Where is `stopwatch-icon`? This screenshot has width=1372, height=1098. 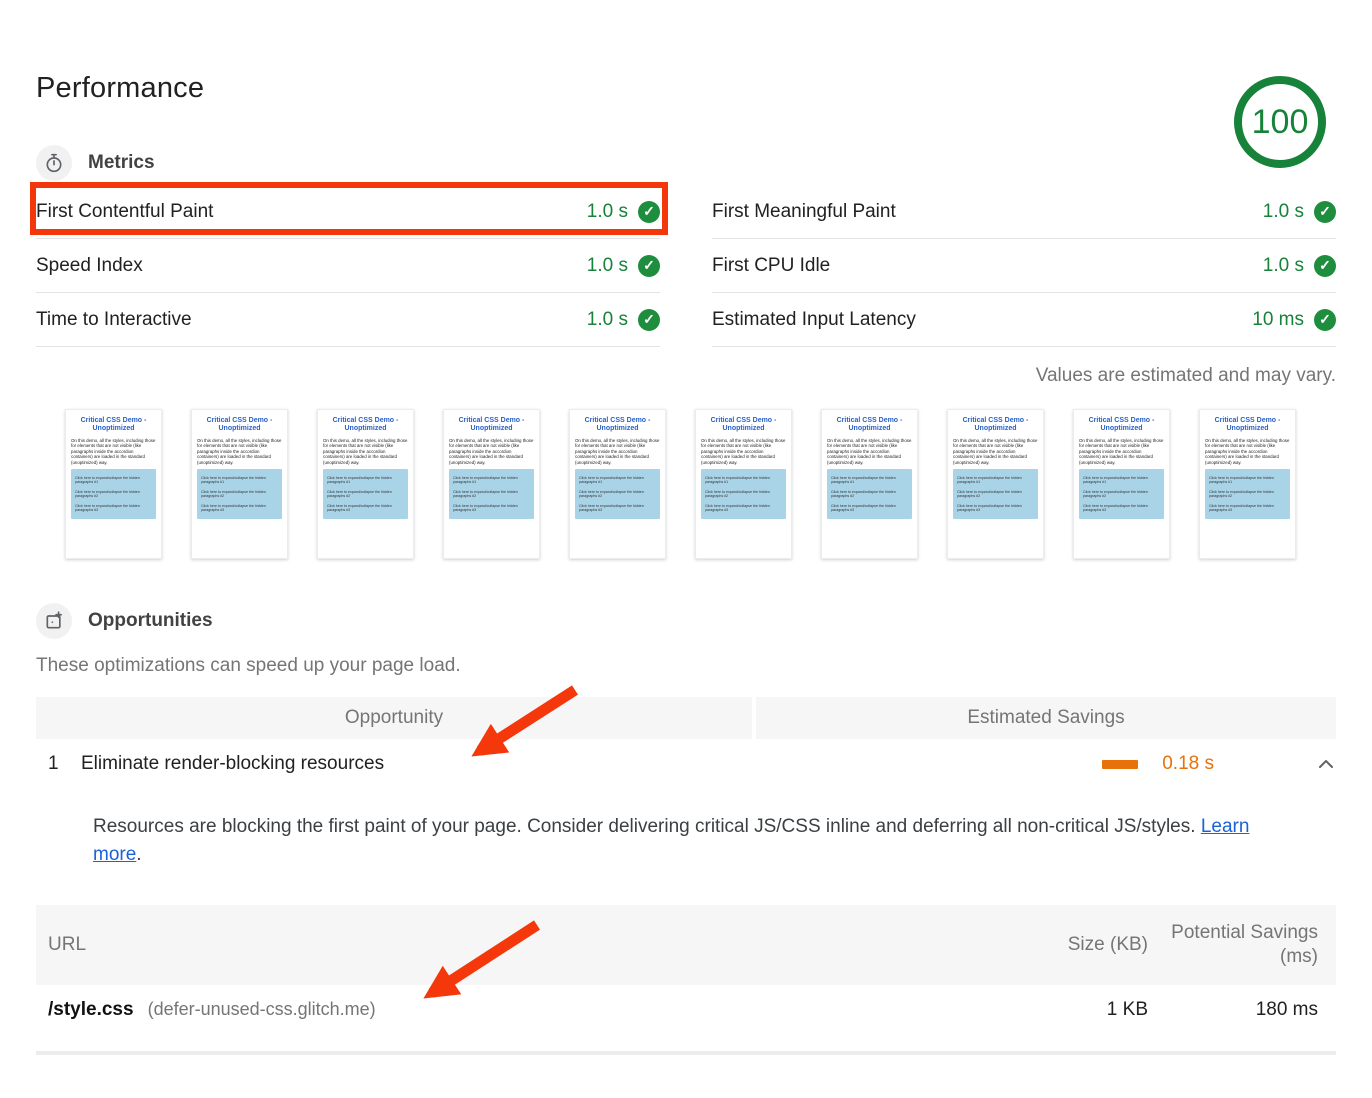 stopwatch-icon is located at coordinates (54, 163).